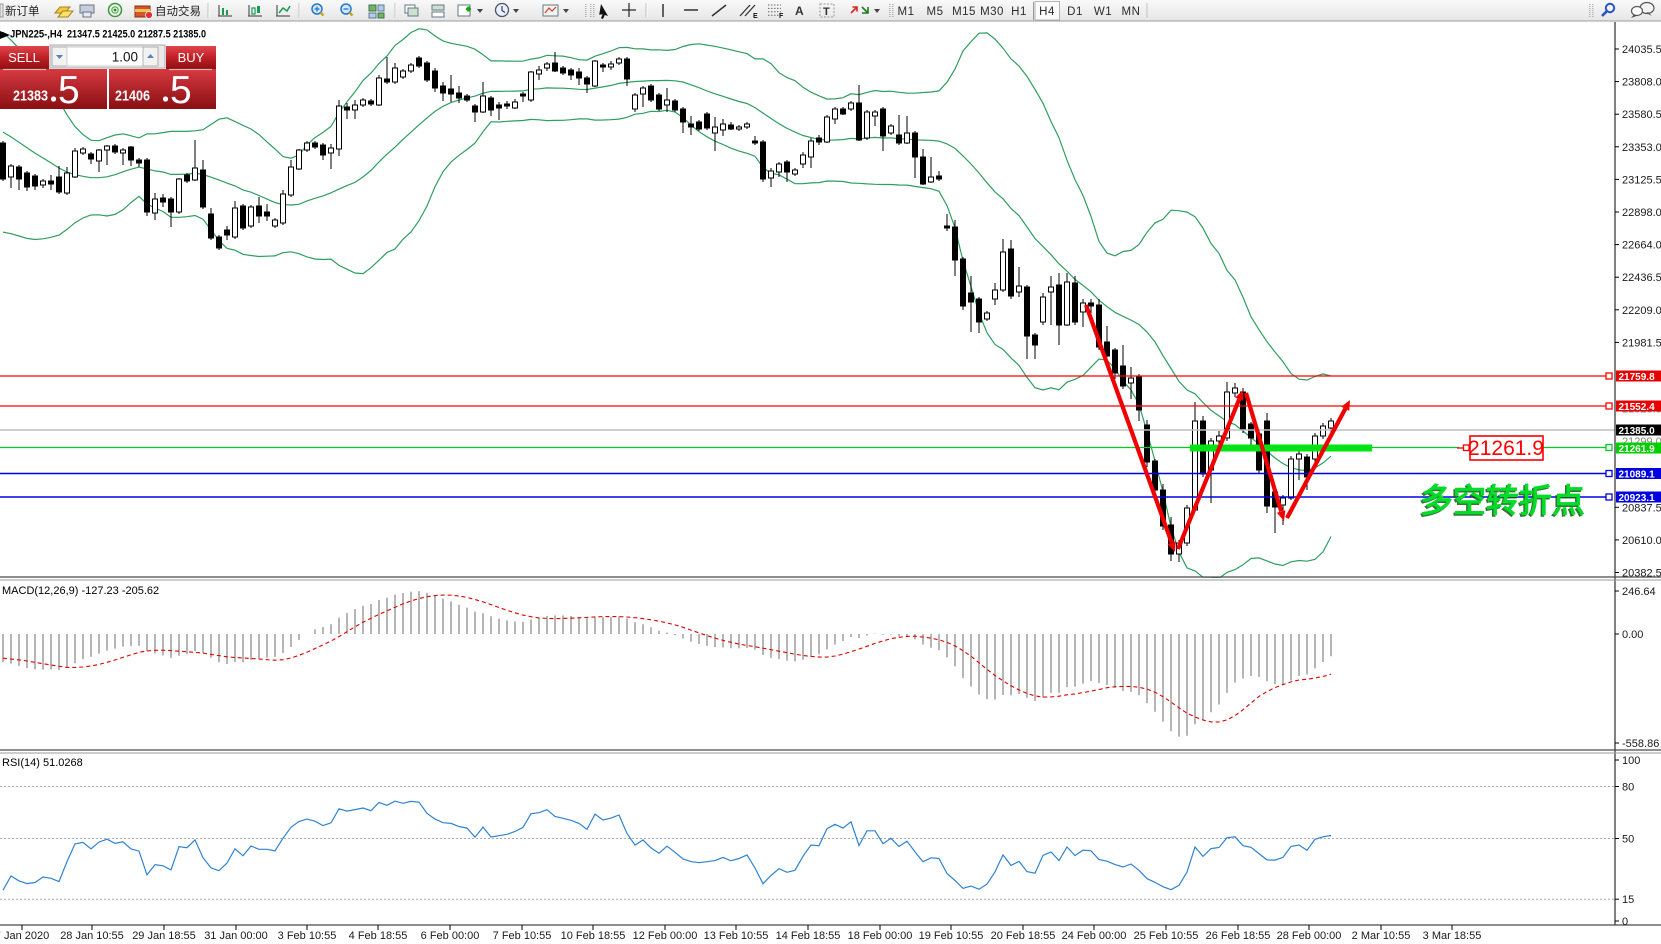 The width and height of the screenshot is (1661, 944). I want to click on svg-text: 15, so click(1628, 900).